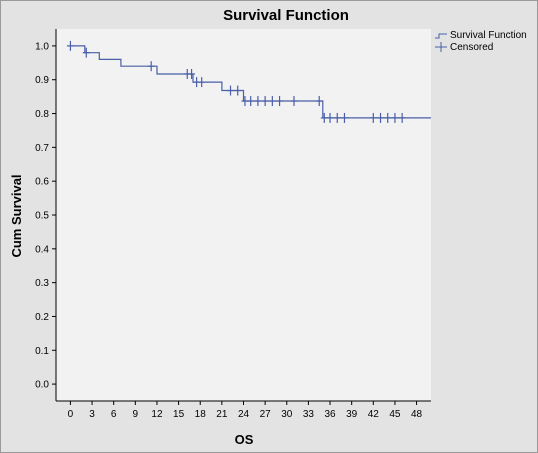 The width and height of the screenshot is (538, 453). What do you see at coordinates (42, 216) in the screenshot?
I see `y-tick-label: 0.5` at bounding box center [42, 216].